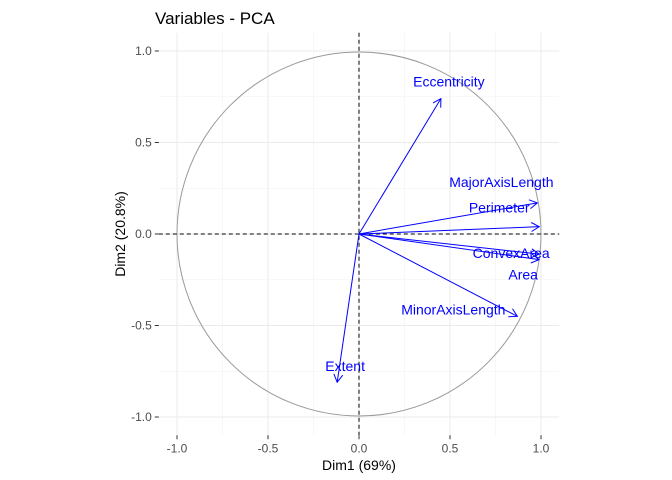 The width and height of the screenshot is (672, 480). I want to click on arrow-eccentricity, so click(400, 166).